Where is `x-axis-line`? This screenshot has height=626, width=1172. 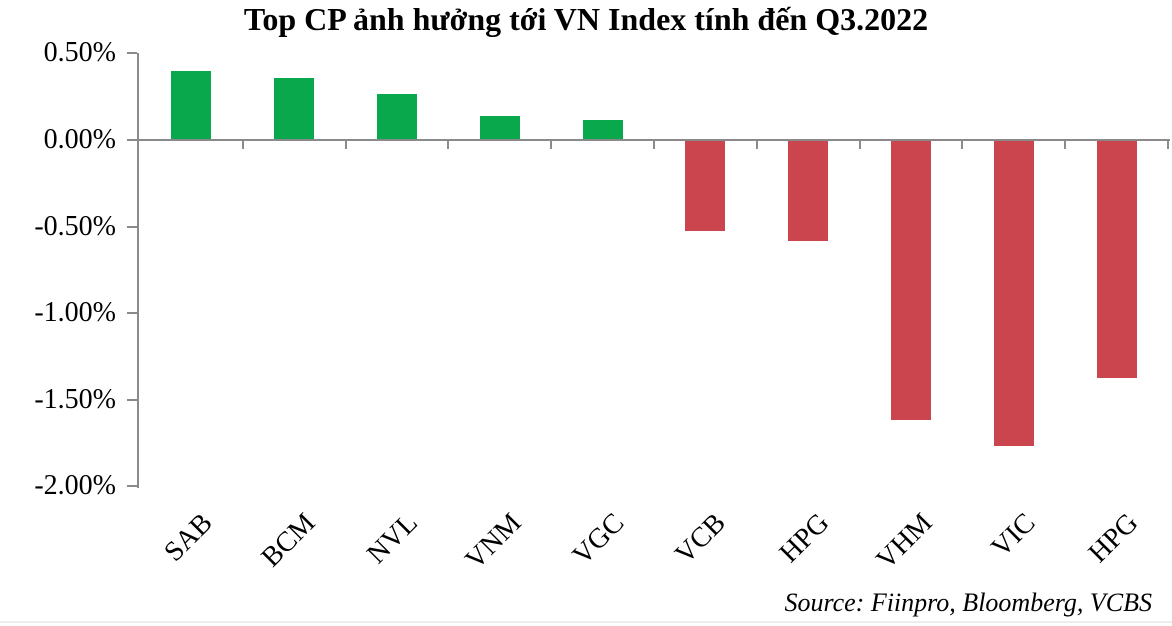 x-axis-line is located at coordinates (653, 140).